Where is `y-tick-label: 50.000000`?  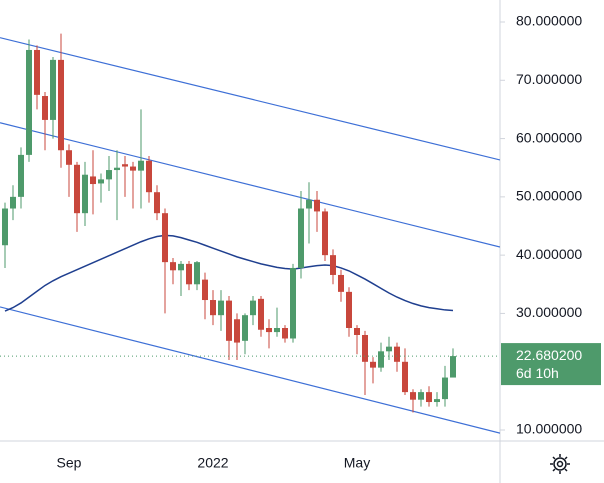
y-tick-label: 50.000000 is located at coordinates (549, 196).